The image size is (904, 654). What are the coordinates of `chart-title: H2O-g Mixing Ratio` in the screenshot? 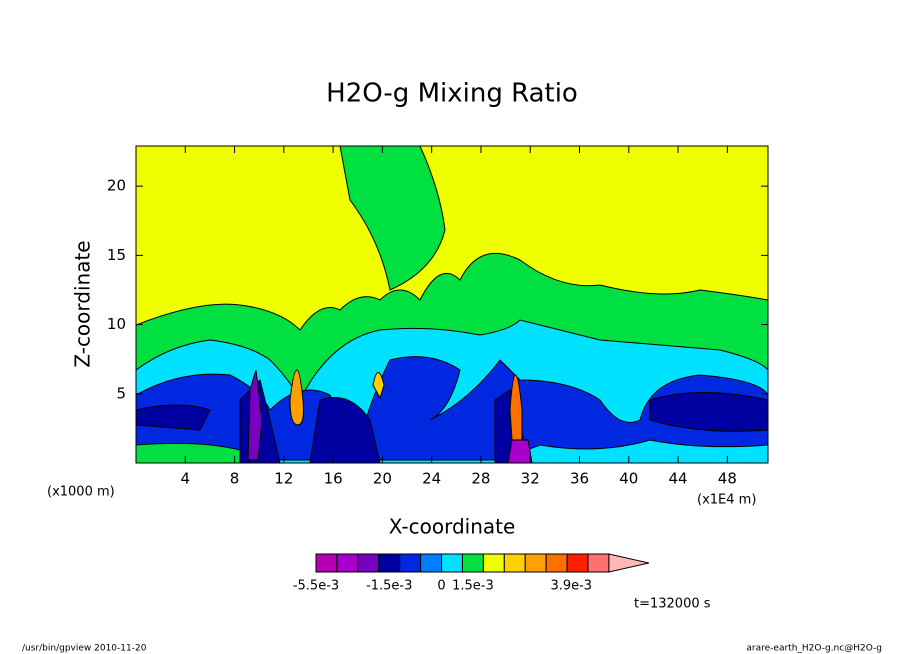 It's located at (452, 94).